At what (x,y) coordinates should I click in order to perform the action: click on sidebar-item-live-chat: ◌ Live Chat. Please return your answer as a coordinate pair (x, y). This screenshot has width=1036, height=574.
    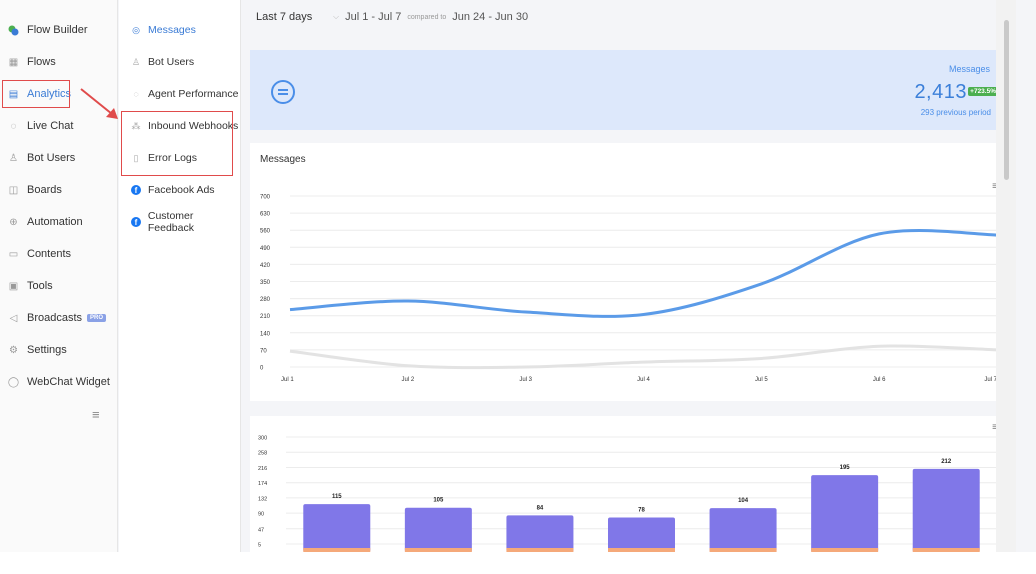
    Looking at the image, I should click on (59, 126).